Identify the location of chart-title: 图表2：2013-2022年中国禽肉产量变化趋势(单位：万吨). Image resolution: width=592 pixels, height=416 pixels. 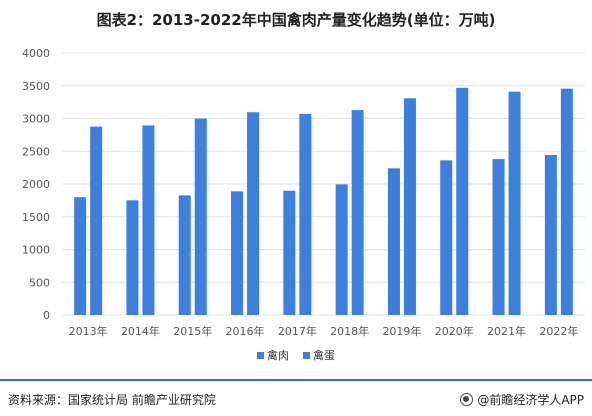
(296, 20).